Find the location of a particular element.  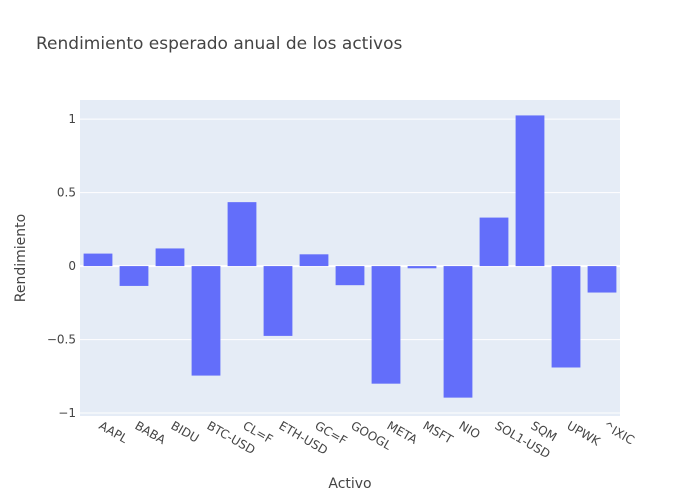

x-tick-label: AAPL is located at coordinates (114, 432).